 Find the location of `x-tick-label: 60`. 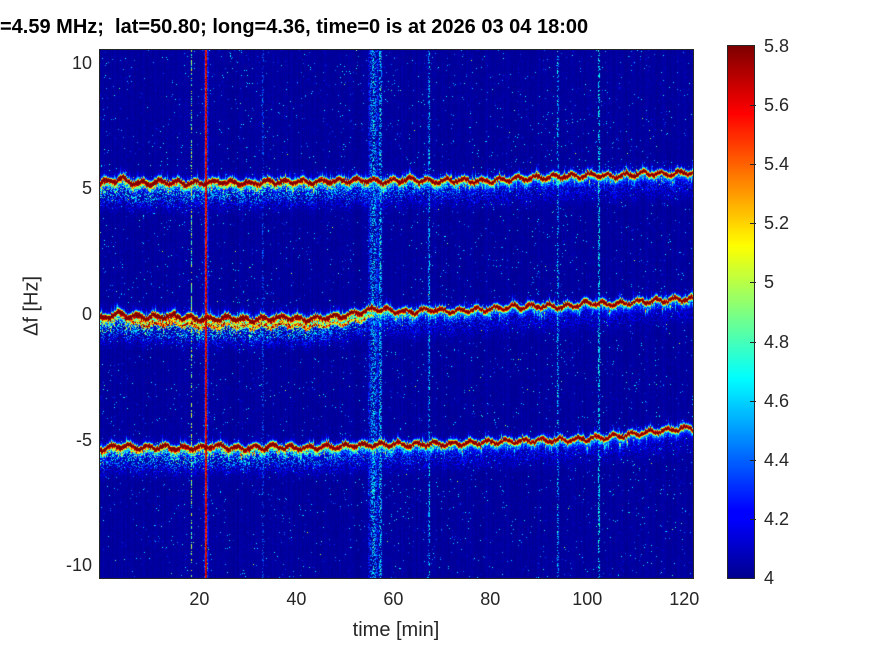

x-tick-label: 60 is located at coordinates (393, 599).